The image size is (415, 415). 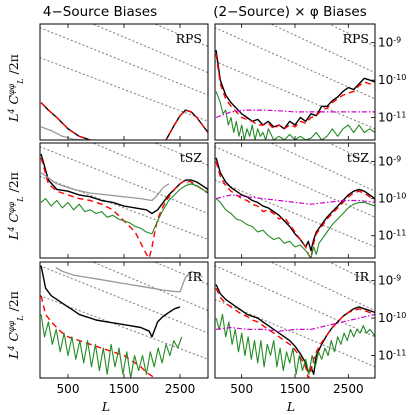 I want to click on column-title-left: 4−Source Biases, so click(x=100, y=12).